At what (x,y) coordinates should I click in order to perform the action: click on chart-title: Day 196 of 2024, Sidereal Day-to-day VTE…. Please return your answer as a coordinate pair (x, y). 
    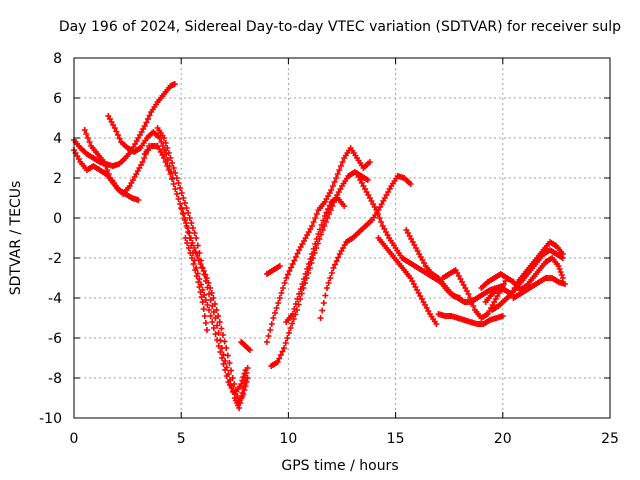
    Looking at the image, I should click on (340, 27).